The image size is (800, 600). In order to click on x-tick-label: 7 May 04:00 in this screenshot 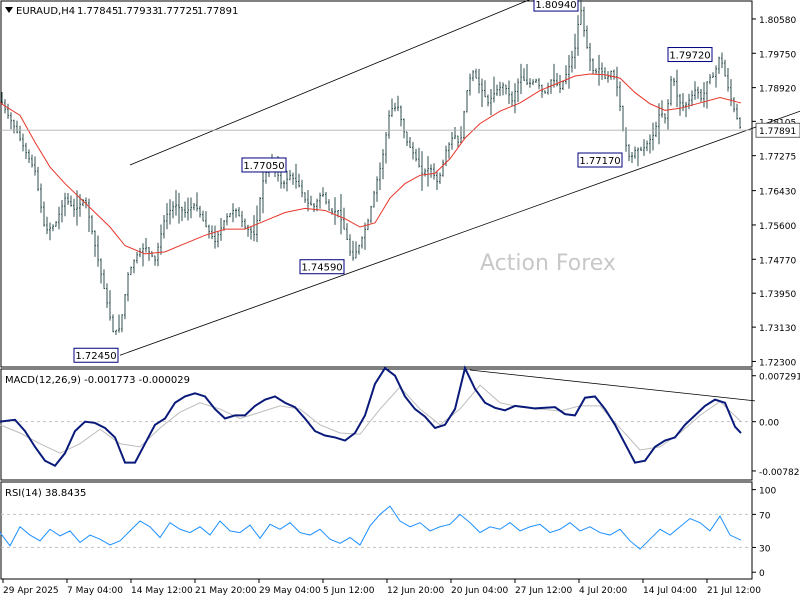, I will do `click(95, 591)`.